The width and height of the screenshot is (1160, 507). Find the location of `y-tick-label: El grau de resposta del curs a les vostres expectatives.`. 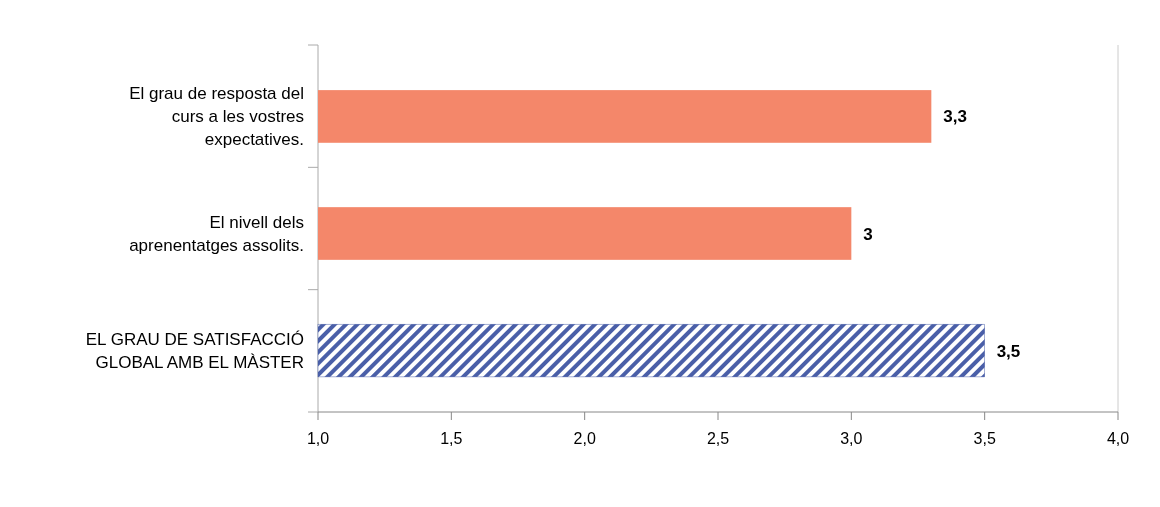

y-tick-label: El grau de resposta del curs a les vostres expectatives. is located at coordinates (216, 117).